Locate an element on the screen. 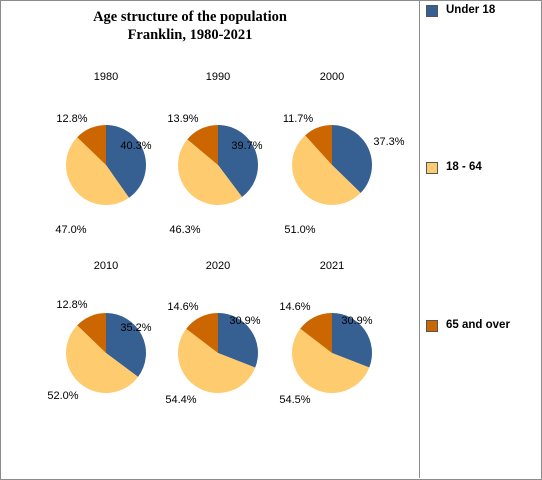 The height and width of the screenshot is (480, 542). pie-1990: 1990 39.7% 46.3% 13.9% is located at coordinates (214, 153).